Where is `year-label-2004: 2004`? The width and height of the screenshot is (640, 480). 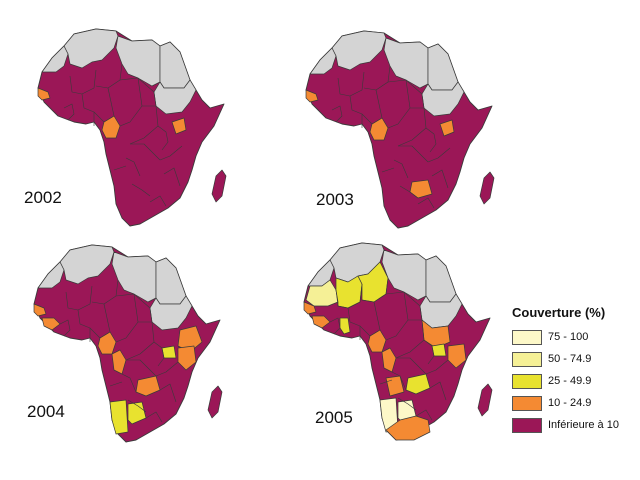 year-label-2004: 2004 is located at coordinates (46, 411).